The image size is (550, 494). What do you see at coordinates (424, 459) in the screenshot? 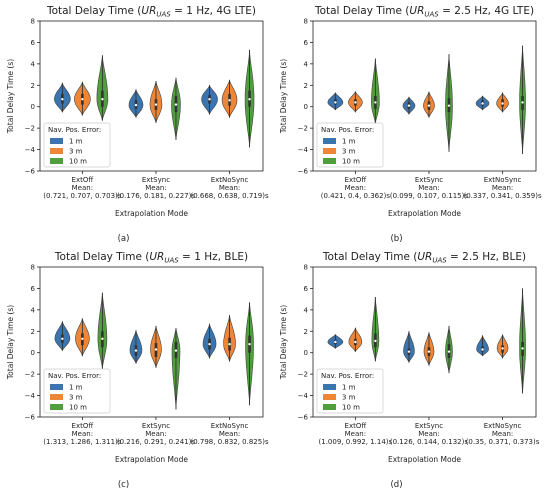
I see `x-axis-label: Extrapolation Mode` at bounding box center [424, 459].